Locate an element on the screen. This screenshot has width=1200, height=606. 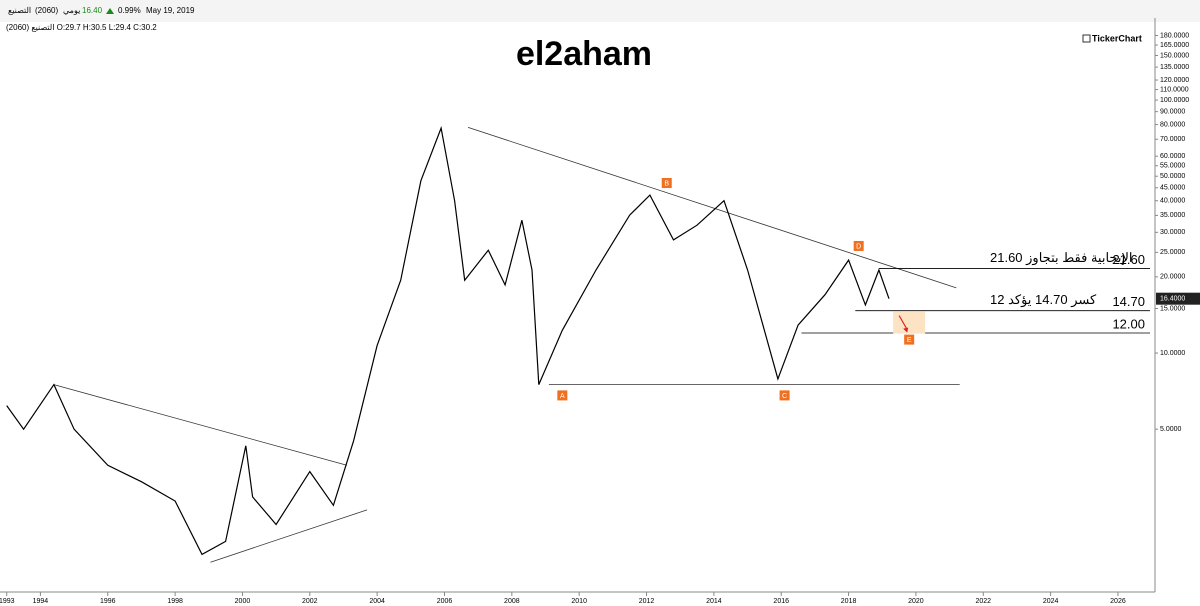
up-arrow is located at coordinates (110, 11).